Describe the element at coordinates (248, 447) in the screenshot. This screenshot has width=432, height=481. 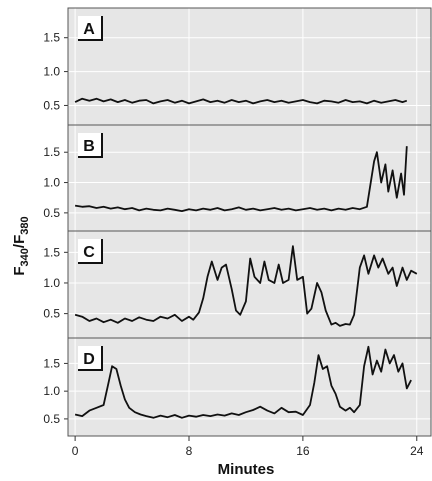
I see `x-axis: 0 8 16 24` at that location.